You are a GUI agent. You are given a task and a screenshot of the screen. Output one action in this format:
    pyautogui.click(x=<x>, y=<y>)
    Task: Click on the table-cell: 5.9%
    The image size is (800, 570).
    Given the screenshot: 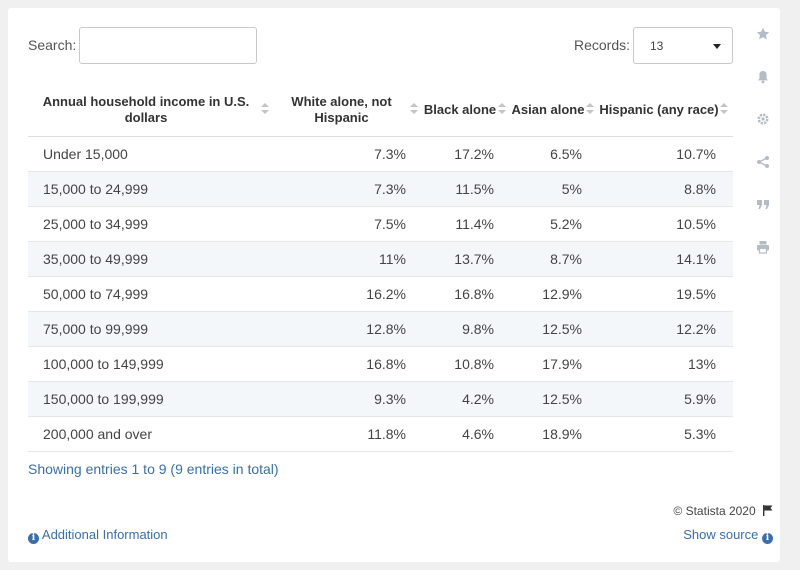 What is the action you would take?
    pyautogui.click(x=666, y=399)
    